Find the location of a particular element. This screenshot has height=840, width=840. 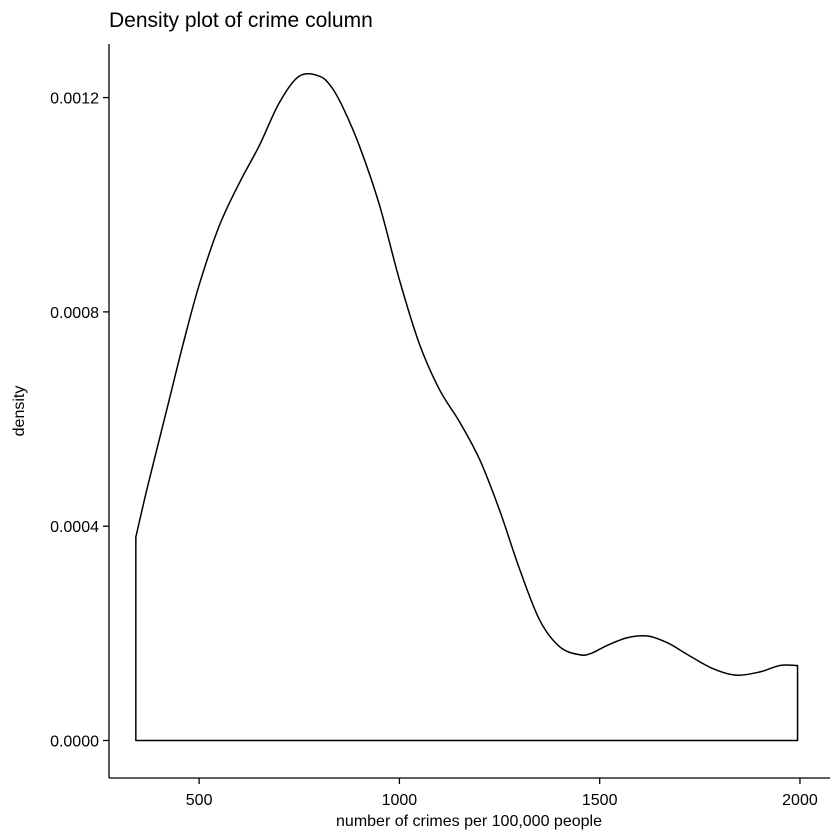

x-tick-label: 500 is located at coordinates (199, 800).